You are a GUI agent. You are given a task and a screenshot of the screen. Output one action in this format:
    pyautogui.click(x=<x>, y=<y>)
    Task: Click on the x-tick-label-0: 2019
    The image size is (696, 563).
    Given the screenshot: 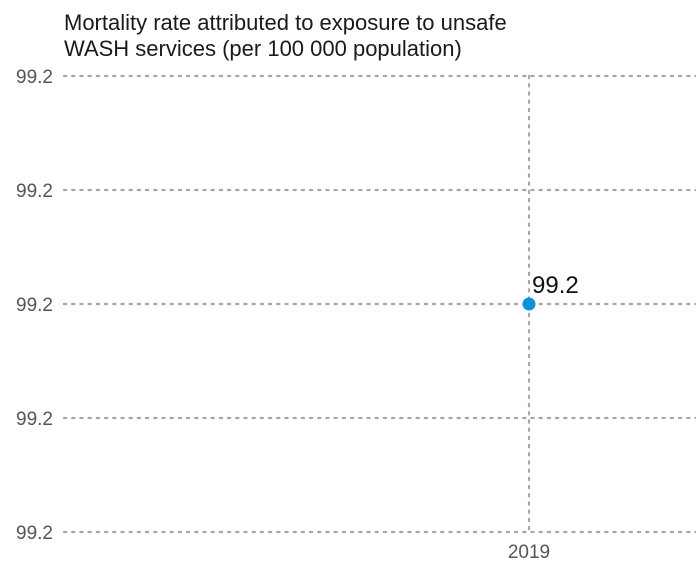 What is the action you would take?
    pyautogui.click(x=529, y=552)
    